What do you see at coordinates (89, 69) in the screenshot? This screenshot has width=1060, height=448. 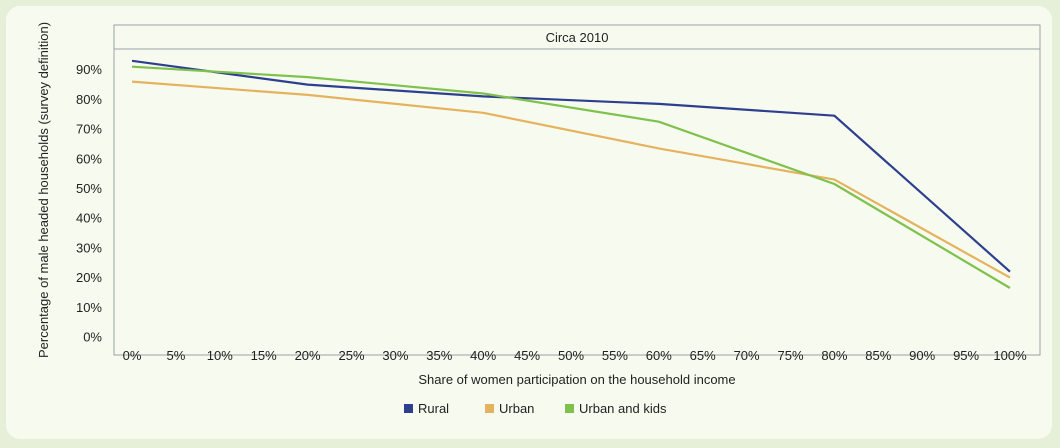 I see `y-tick-label: 90%` at bounding box center [89, 69].